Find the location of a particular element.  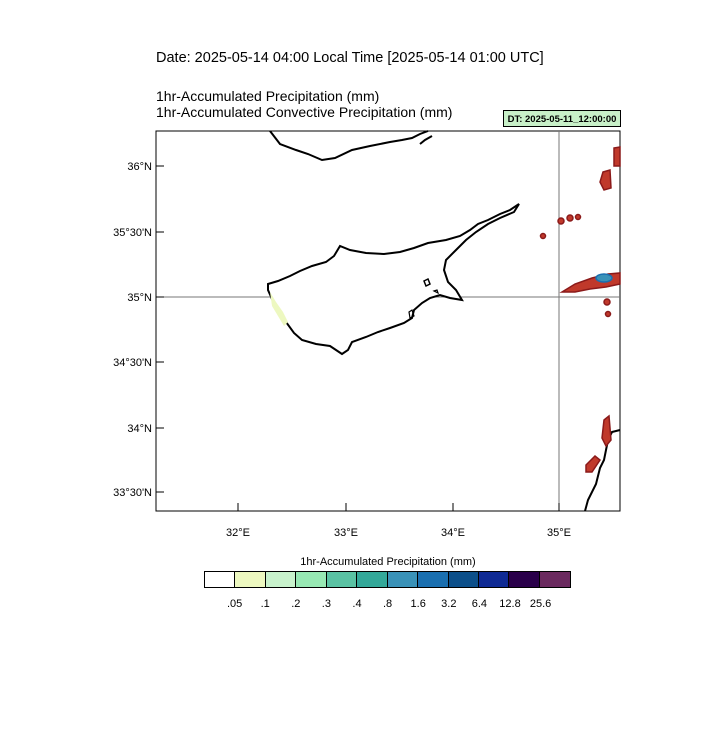

lon-ticks is located at coordinates (398, 507).